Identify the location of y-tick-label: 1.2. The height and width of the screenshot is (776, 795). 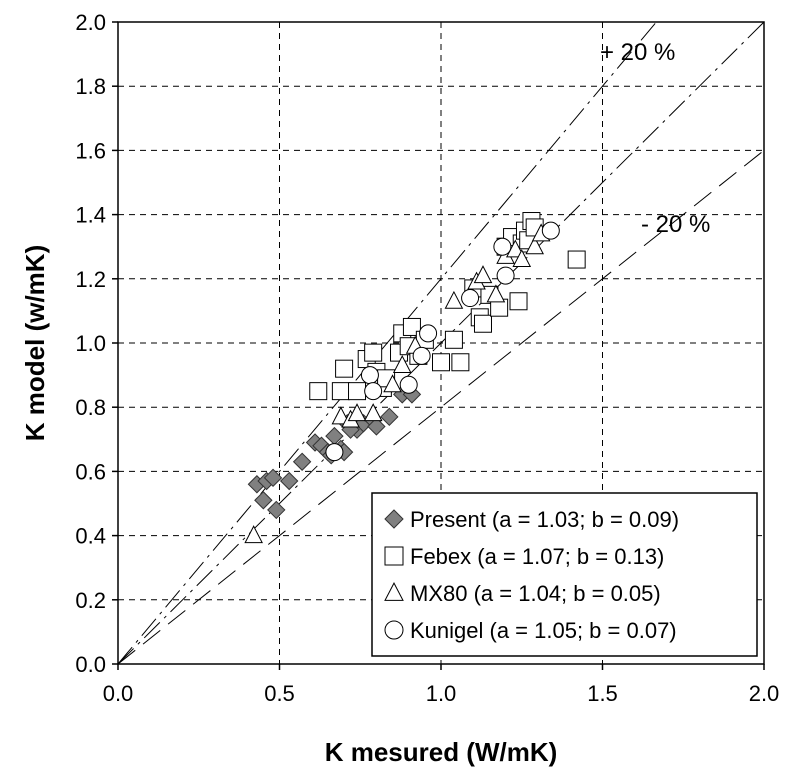
(90, 279).